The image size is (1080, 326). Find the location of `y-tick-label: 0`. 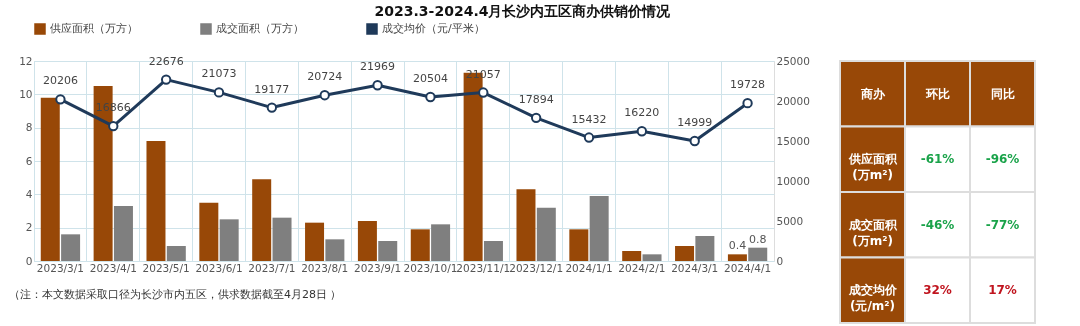

y-tick-label: 0 is located at coordinates (29, 260).